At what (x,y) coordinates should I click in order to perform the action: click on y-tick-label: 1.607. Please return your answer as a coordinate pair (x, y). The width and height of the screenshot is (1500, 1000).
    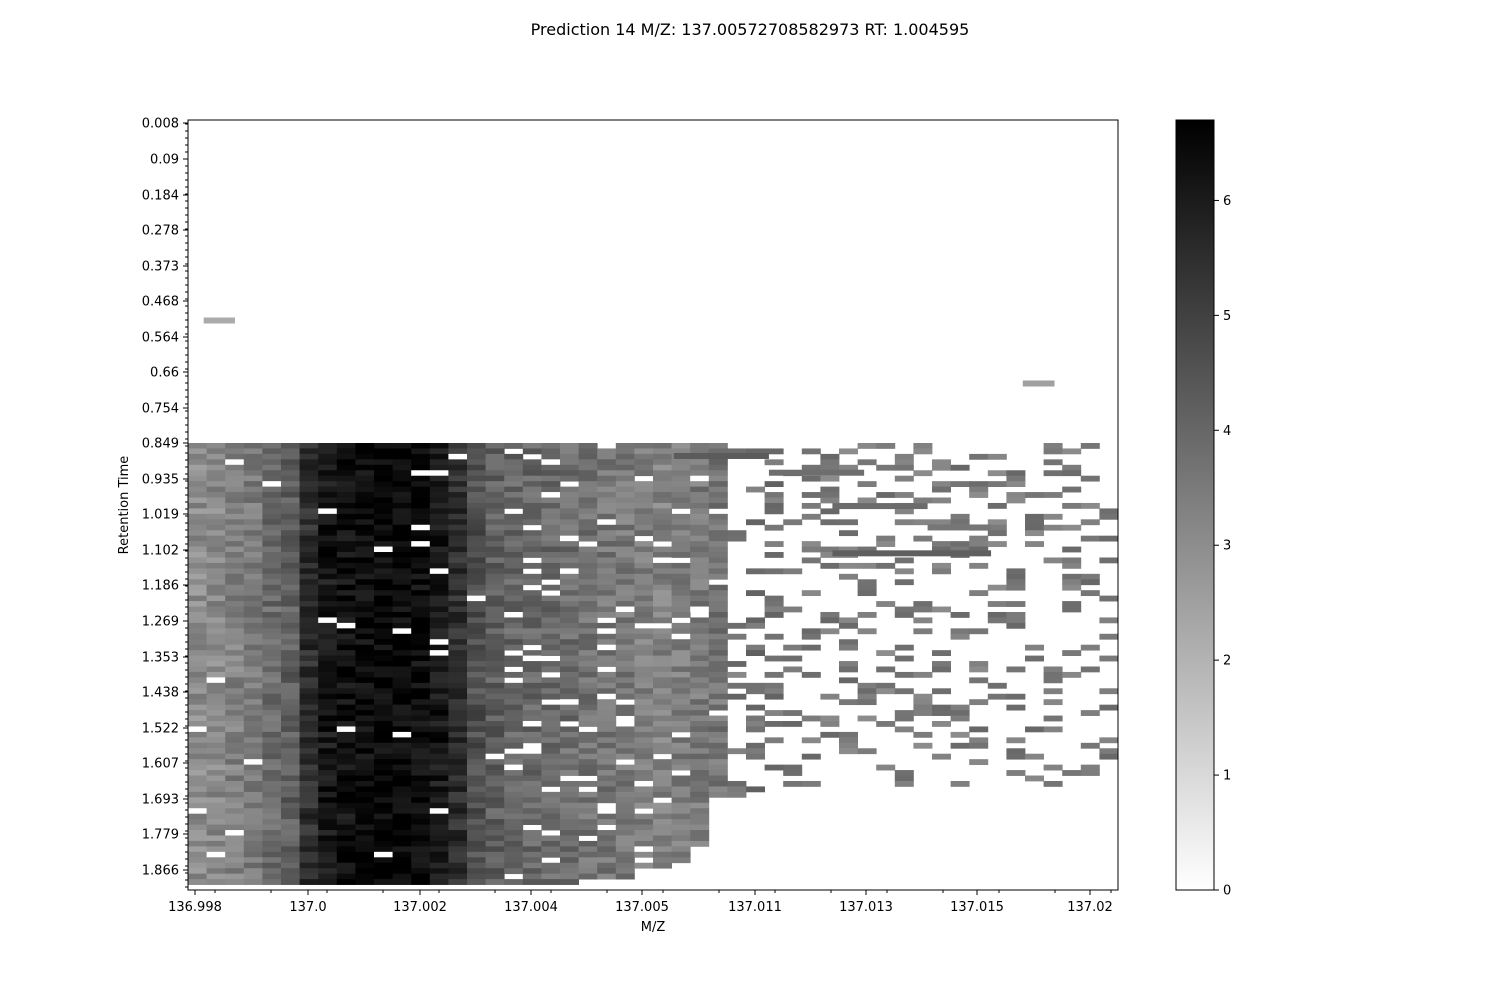
    Looking at the image, I should click on (160, 764).